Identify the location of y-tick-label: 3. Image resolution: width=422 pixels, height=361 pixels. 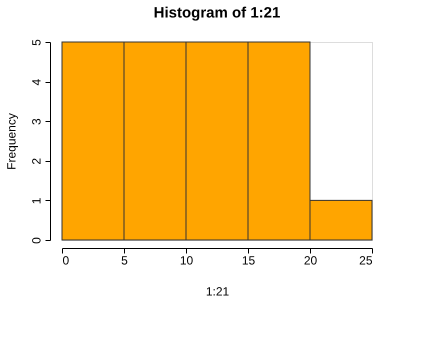
(37, 122).